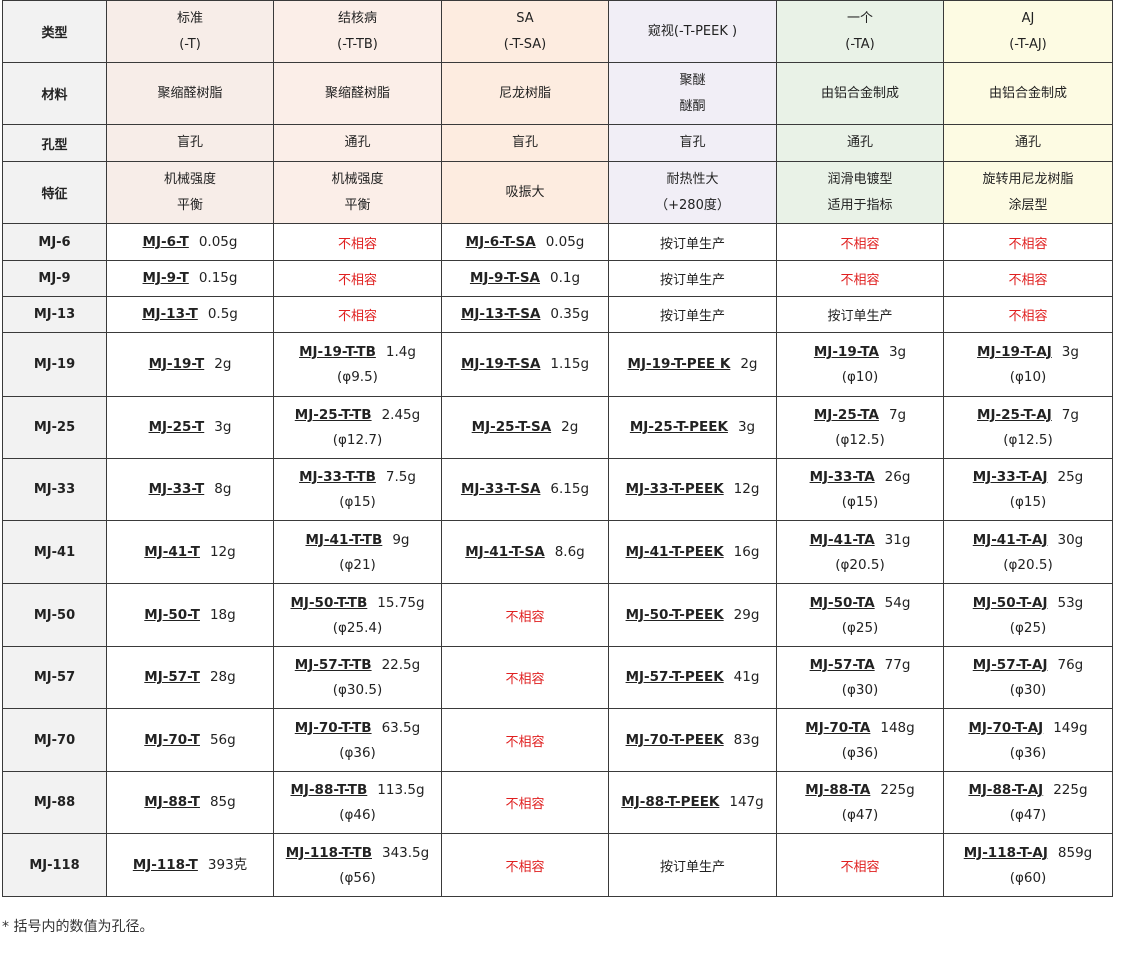  What do you see at coordinates (674, 614) in the screenshot?
I see `part-number-link: MJ-50-T-PEEK` at bounding box center [674, 614].